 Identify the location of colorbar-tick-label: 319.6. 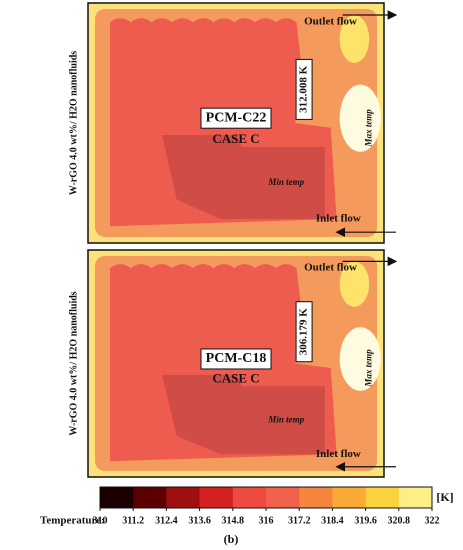
(365, 520).